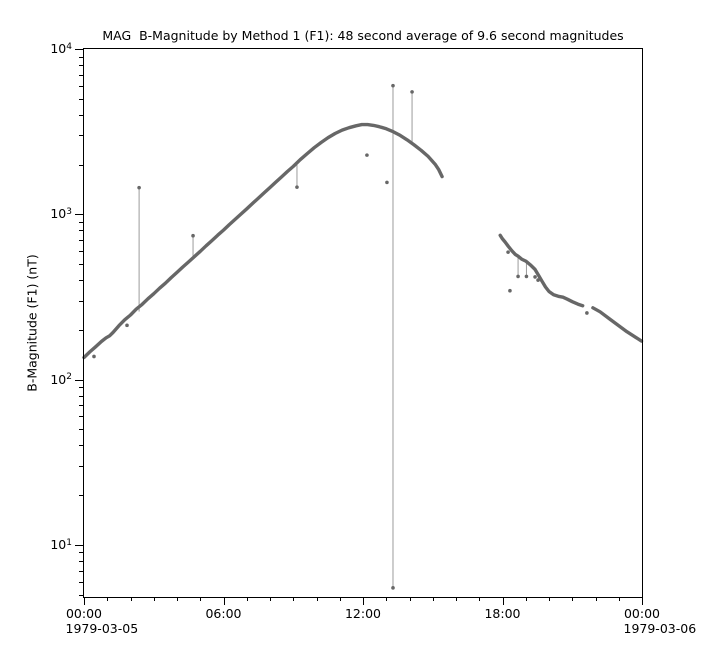 The image size is (724, 656). Describe the element at coordinates (363, 613) in the screenshot. I see `x-tick-label: 12:00` at that location.